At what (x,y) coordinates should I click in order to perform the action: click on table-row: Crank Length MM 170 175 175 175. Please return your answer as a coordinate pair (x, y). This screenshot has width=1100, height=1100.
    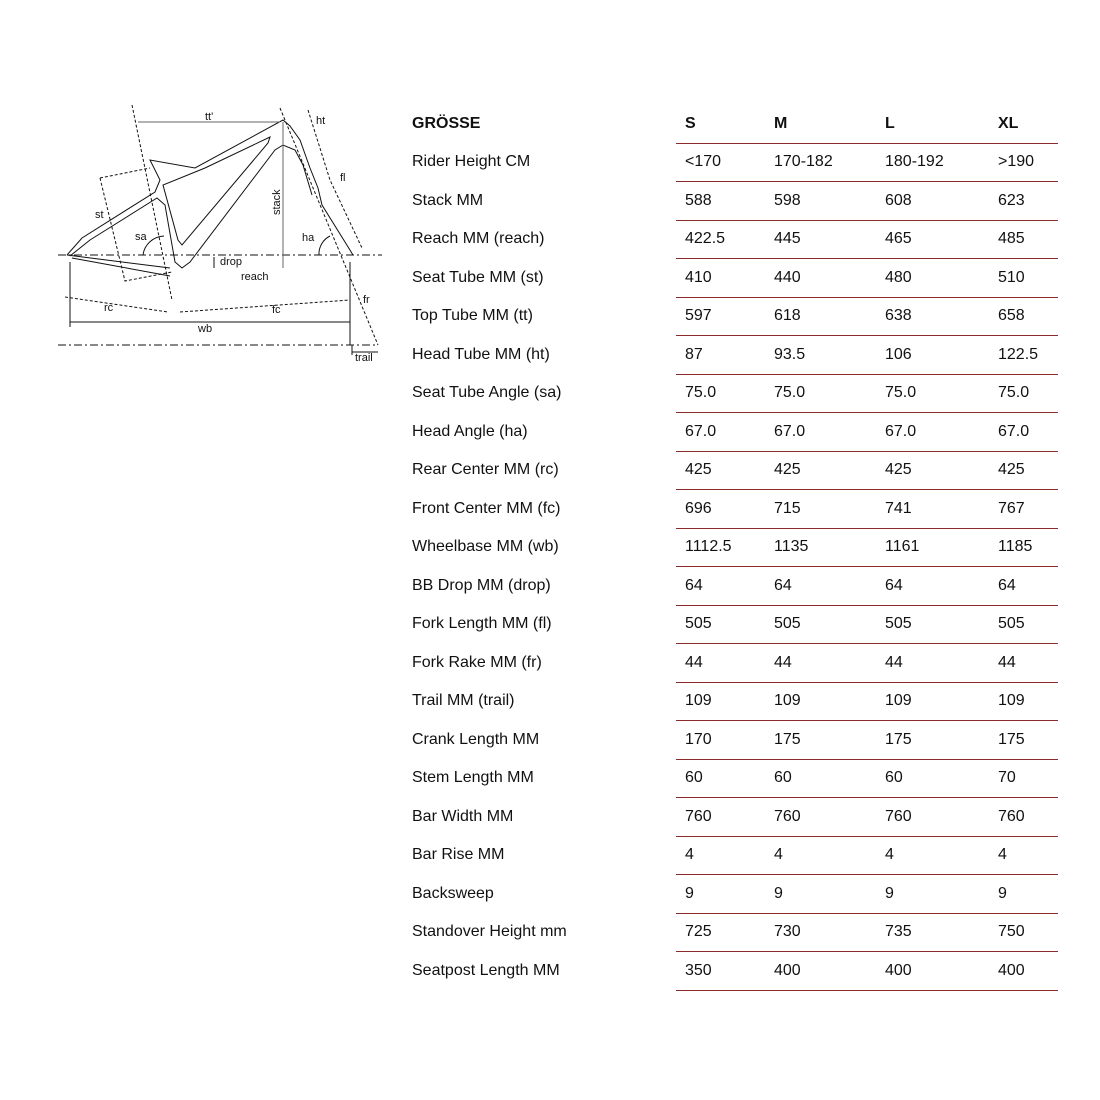
    Looking at the image, I should click on (735, 740).